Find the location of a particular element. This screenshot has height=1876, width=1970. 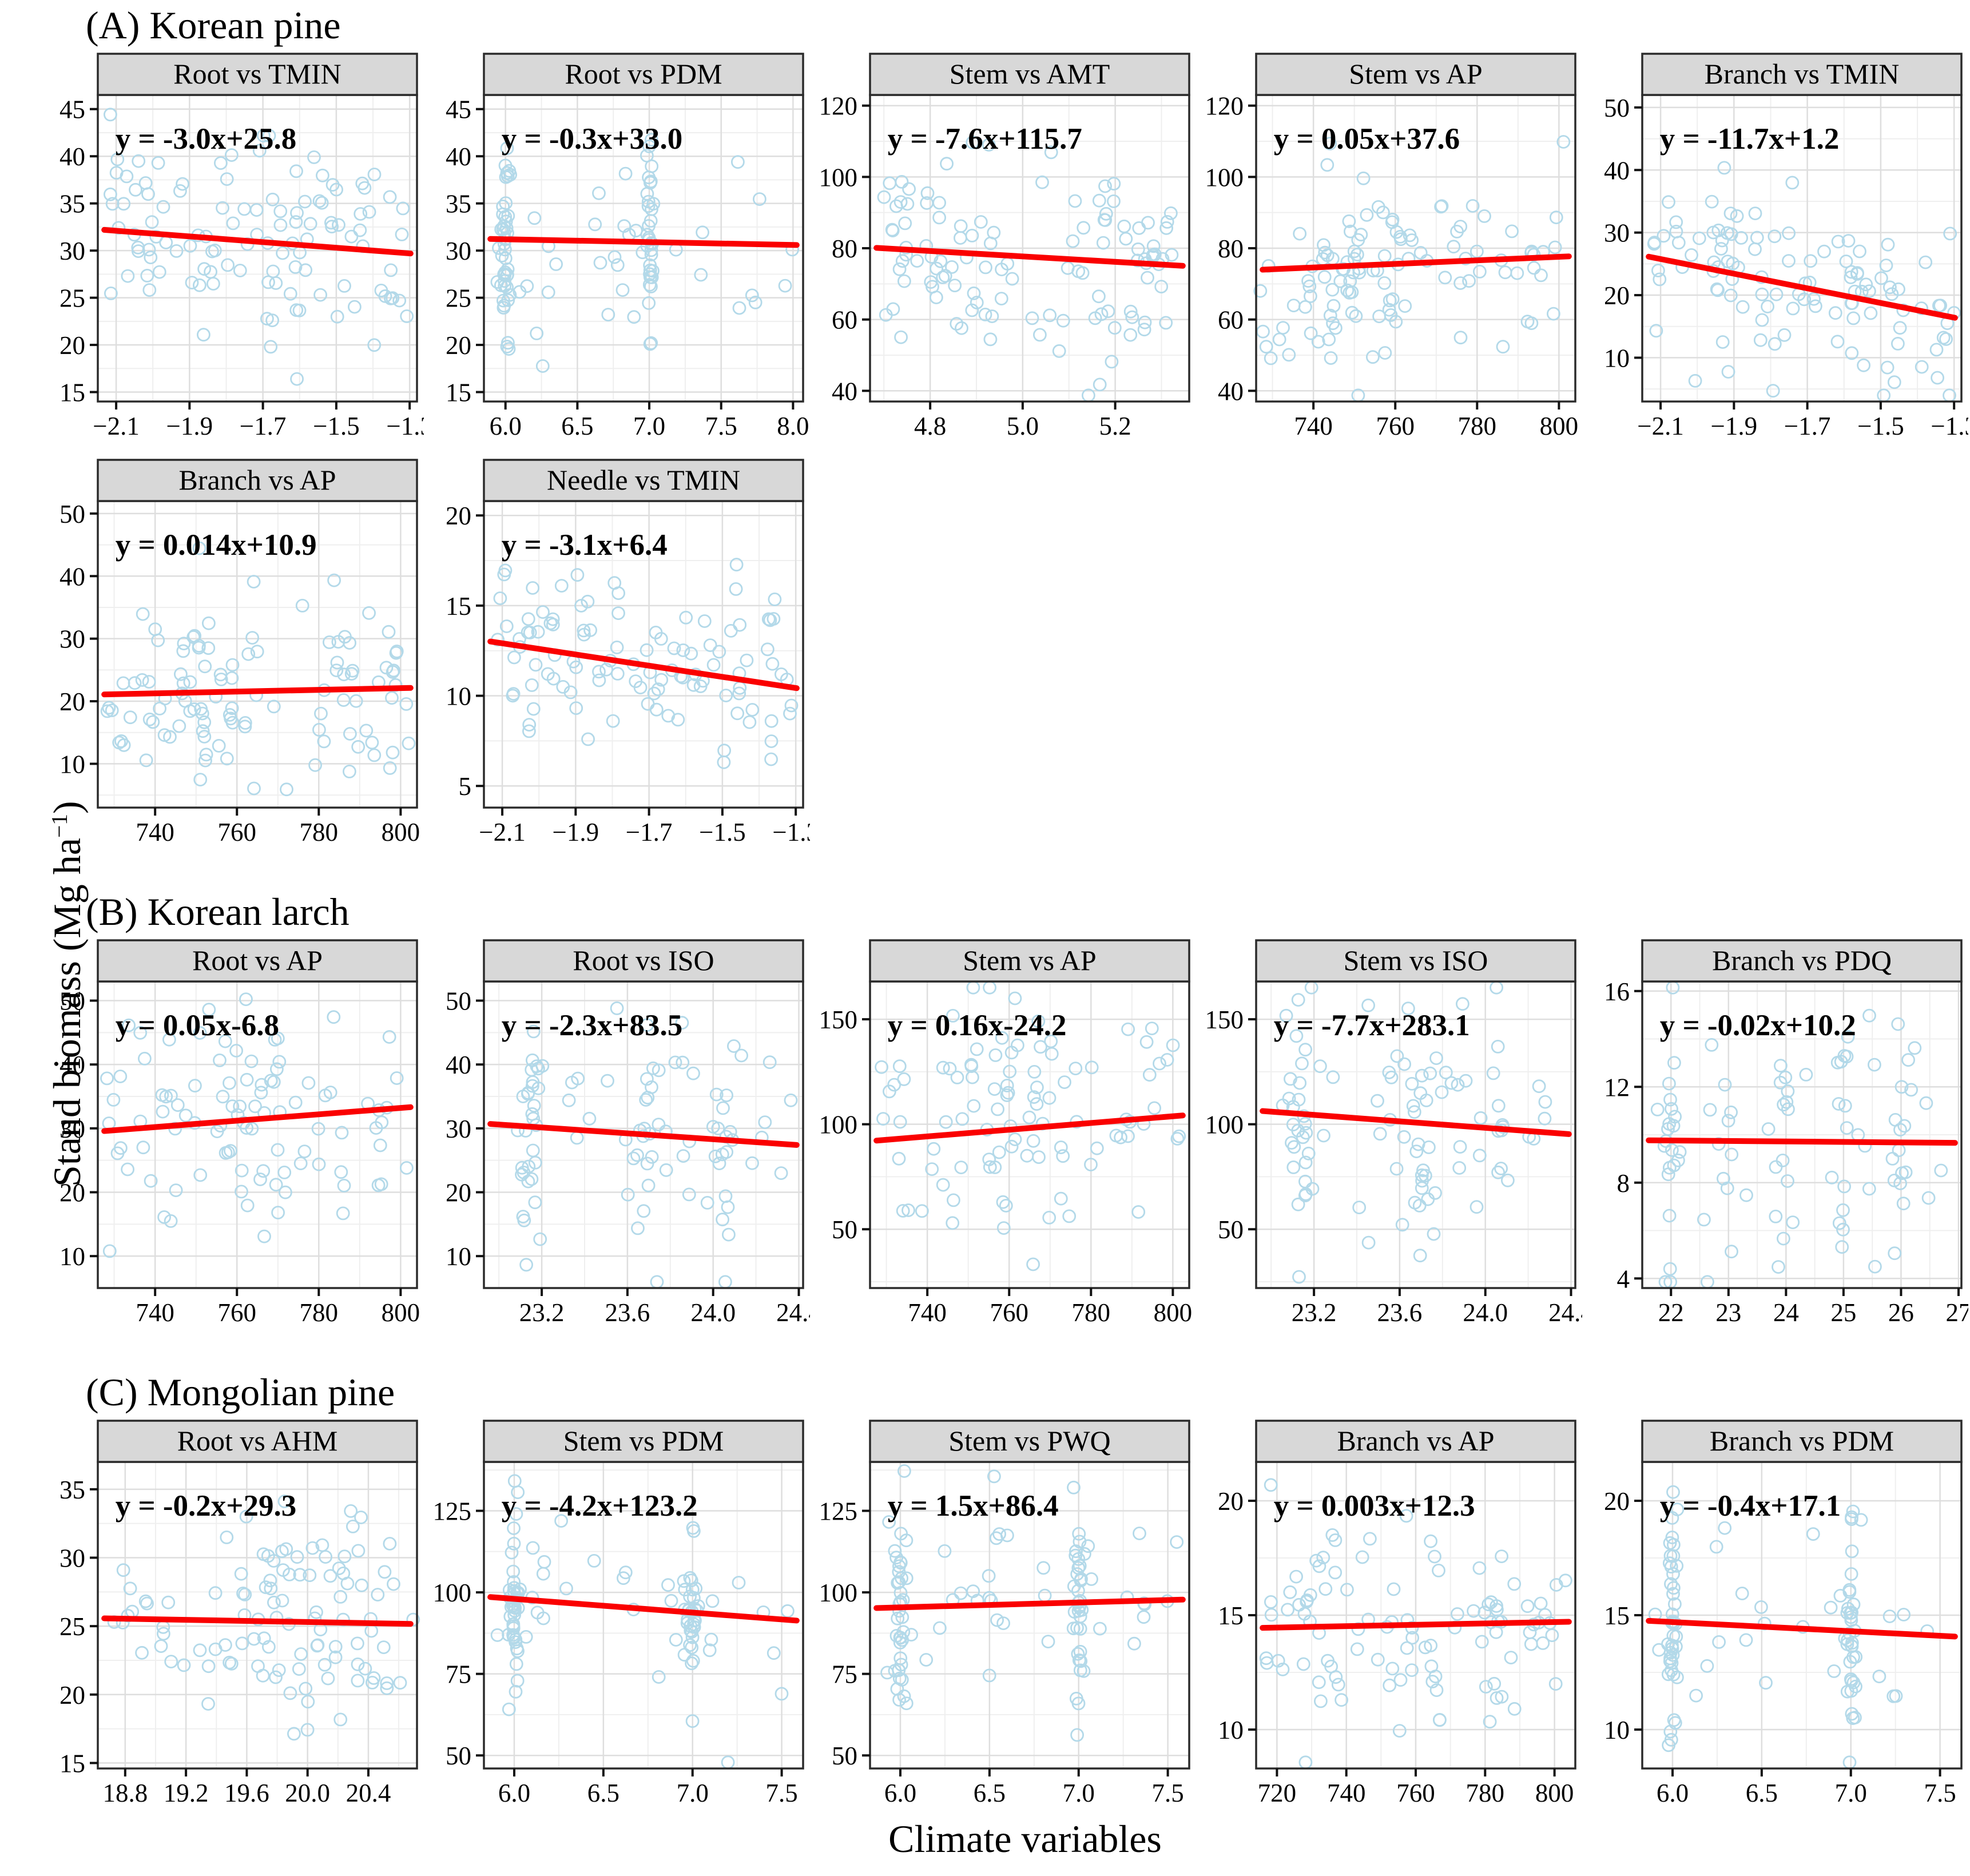

svg-text: y = 0.014x+10.9 is located at coordinates (216, 545).